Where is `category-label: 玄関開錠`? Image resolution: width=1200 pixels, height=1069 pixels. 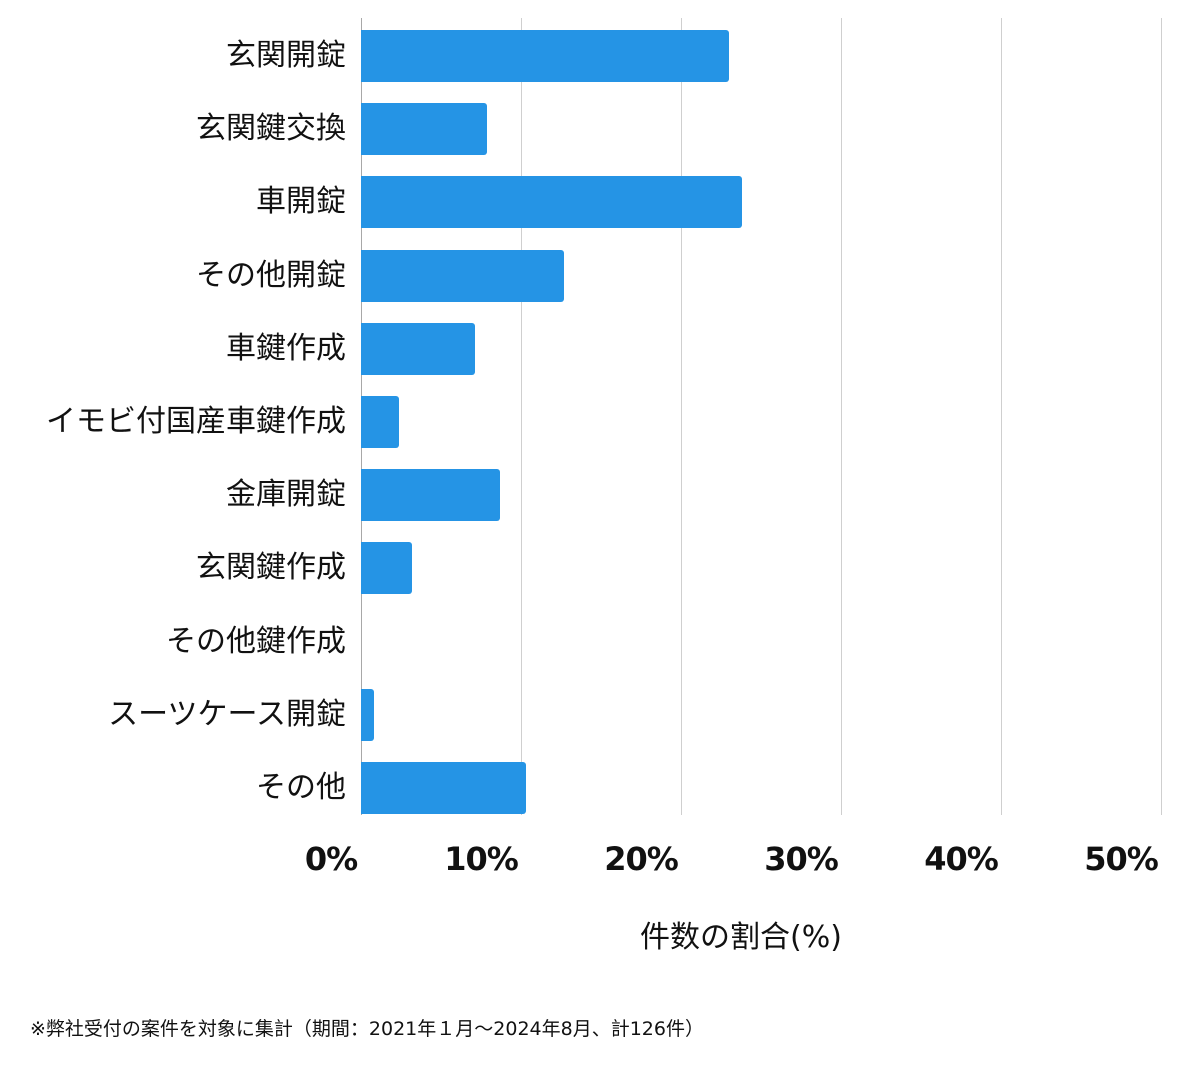
category-label: 玄関開錠 is located at coordinates (286, 55).